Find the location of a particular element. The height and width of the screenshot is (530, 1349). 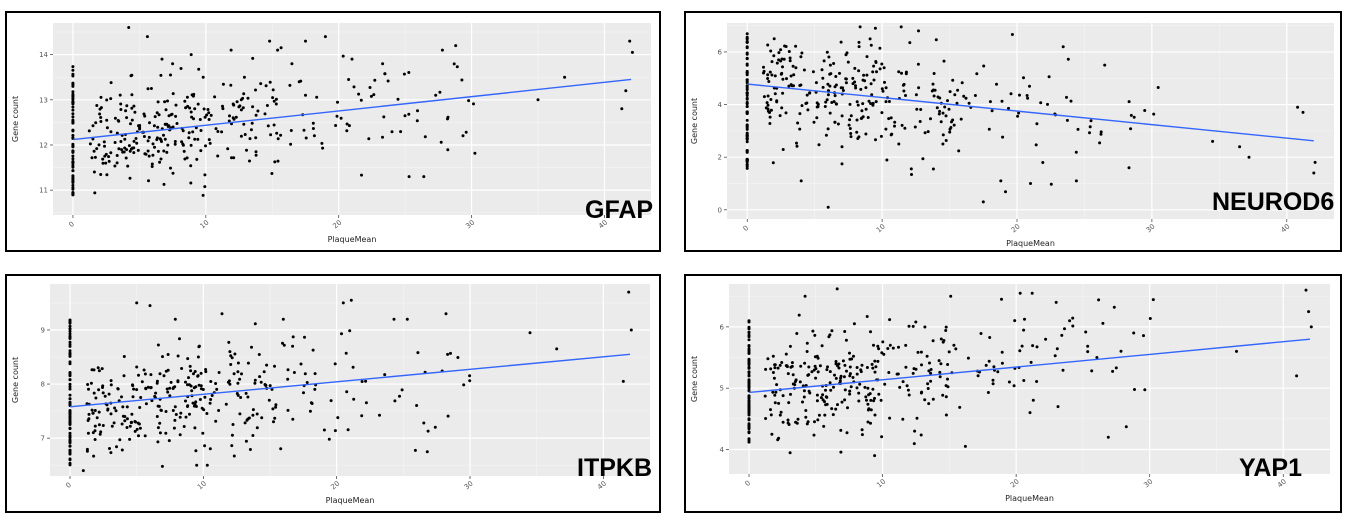

x-tick-label: 0 is located at coordinates (746, 228).